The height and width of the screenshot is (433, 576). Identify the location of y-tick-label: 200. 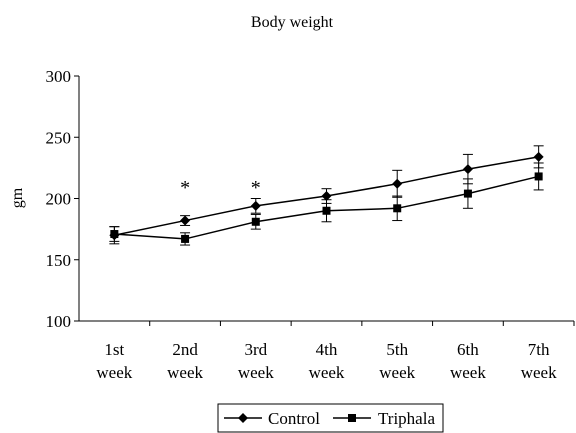
(59, 199).